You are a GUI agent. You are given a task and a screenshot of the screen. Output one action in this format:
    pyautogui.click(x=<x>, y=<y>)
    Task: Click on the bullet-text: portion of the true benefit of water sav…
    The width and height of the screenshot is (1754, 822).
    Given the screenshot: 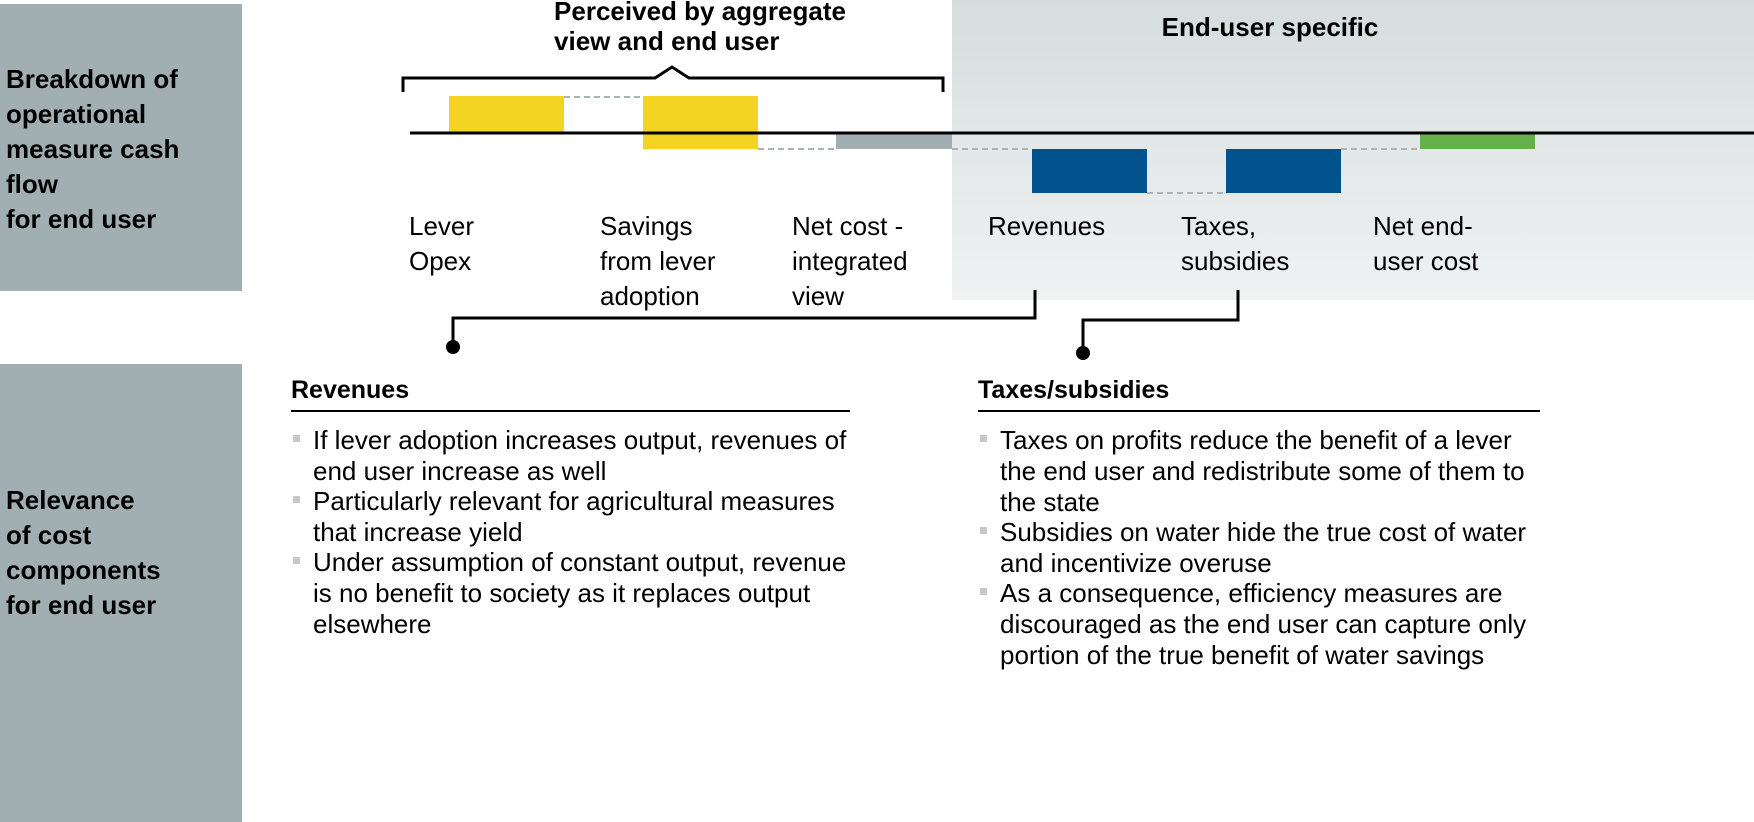 What is the action you would take?
    pyautogui.click(x=1242, y=655)
    